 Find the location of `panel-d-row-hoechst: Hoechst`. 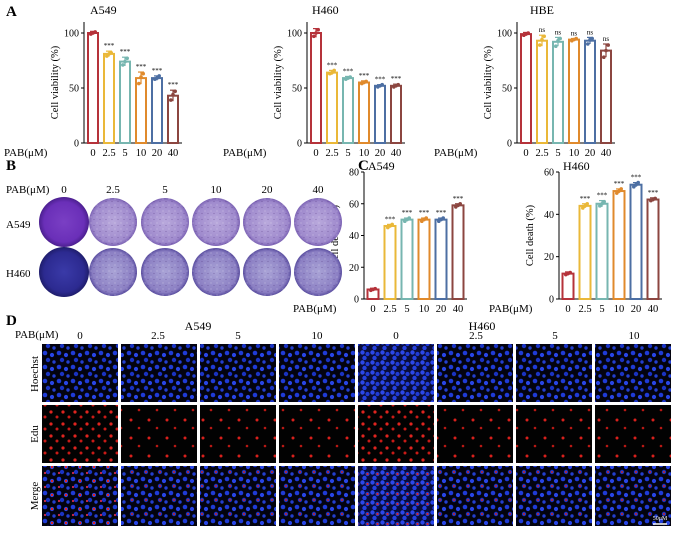

panel-d-row-hoechst: Hoechst is located at coordinates (35, 374).